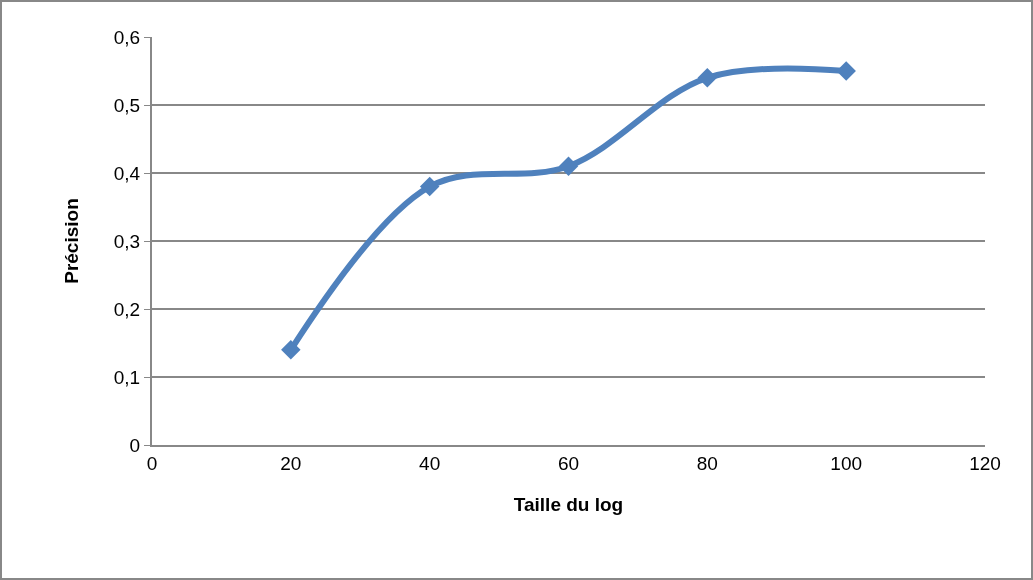  I want to click on y-tick-label: 0,5, so click(127, 105).